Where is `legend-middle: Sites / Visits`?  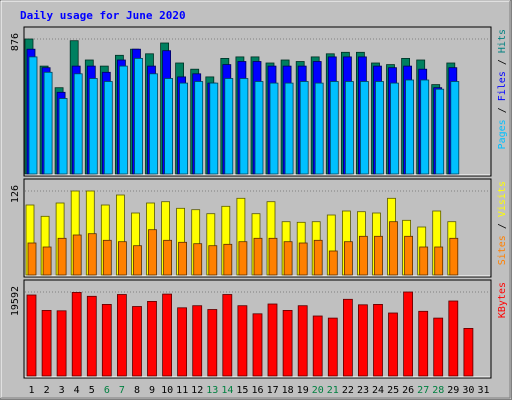 legend-middle: Sites / Visits is located at coordinates (502, 223).